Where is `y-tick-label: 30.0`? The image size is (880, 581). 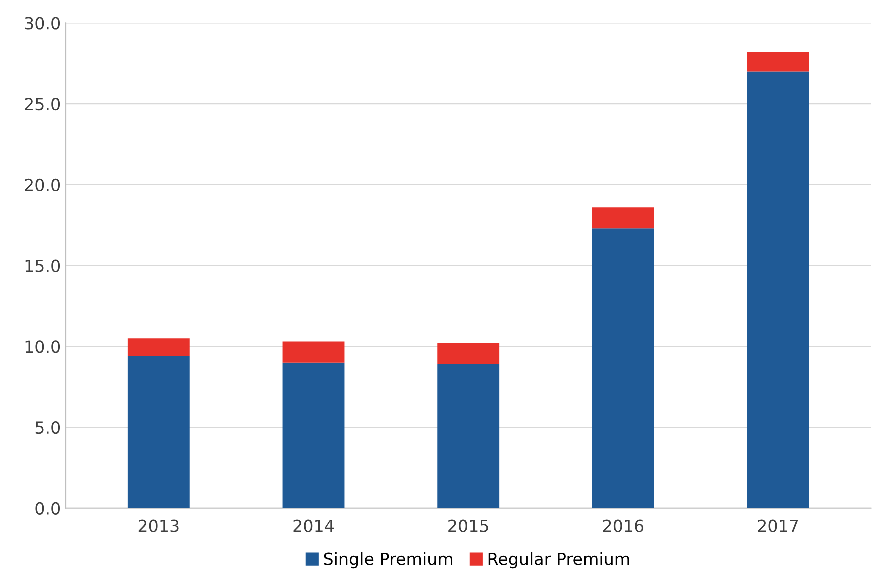 y-tick-label: 30.0 is located at coordinates (42, 23).